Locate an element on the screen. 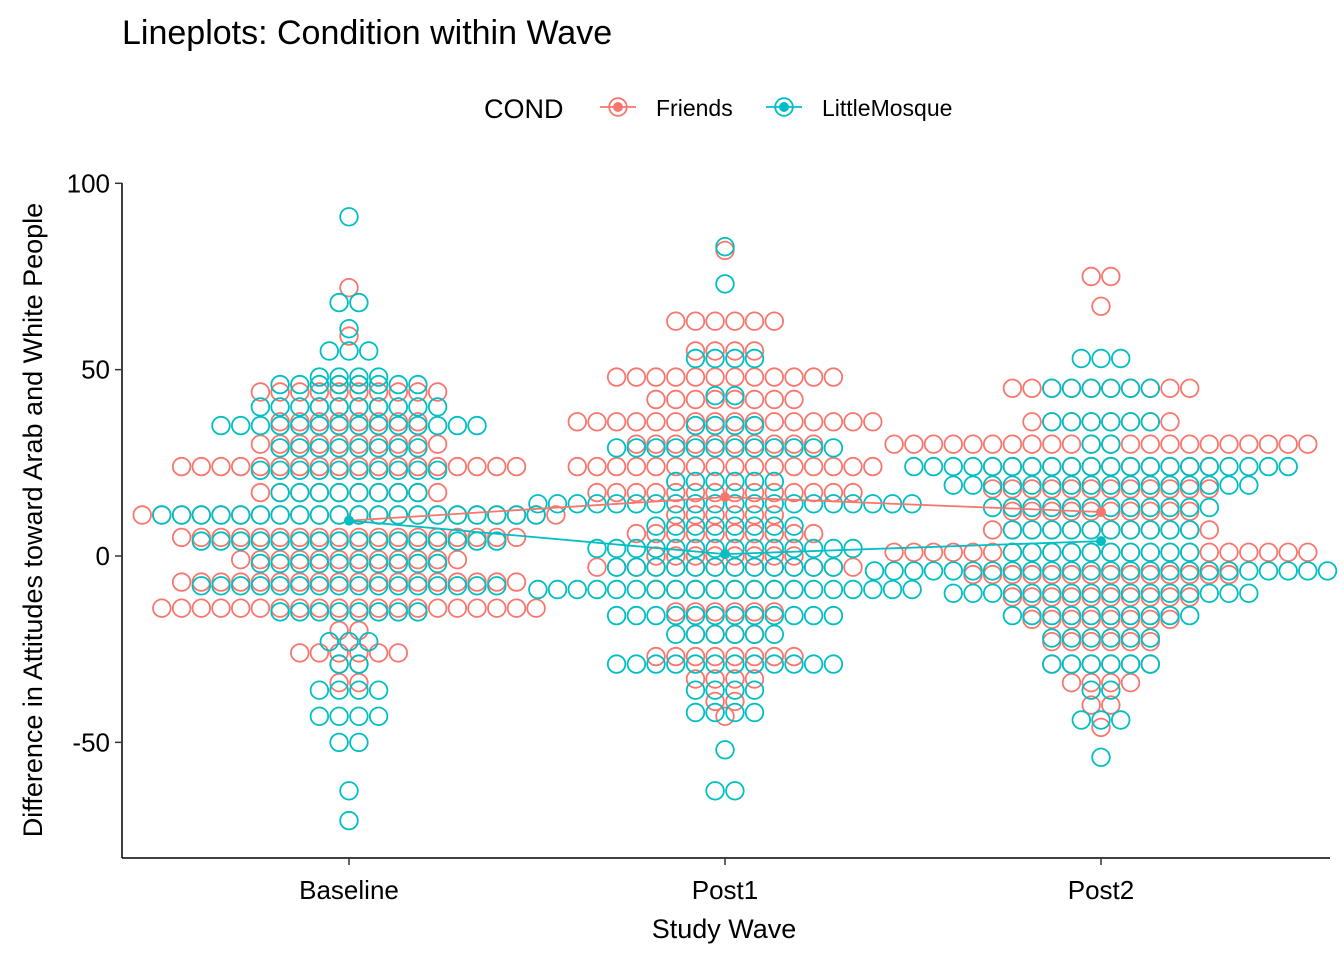  mean-point-littlemosque is located at coordinates (725, 554).